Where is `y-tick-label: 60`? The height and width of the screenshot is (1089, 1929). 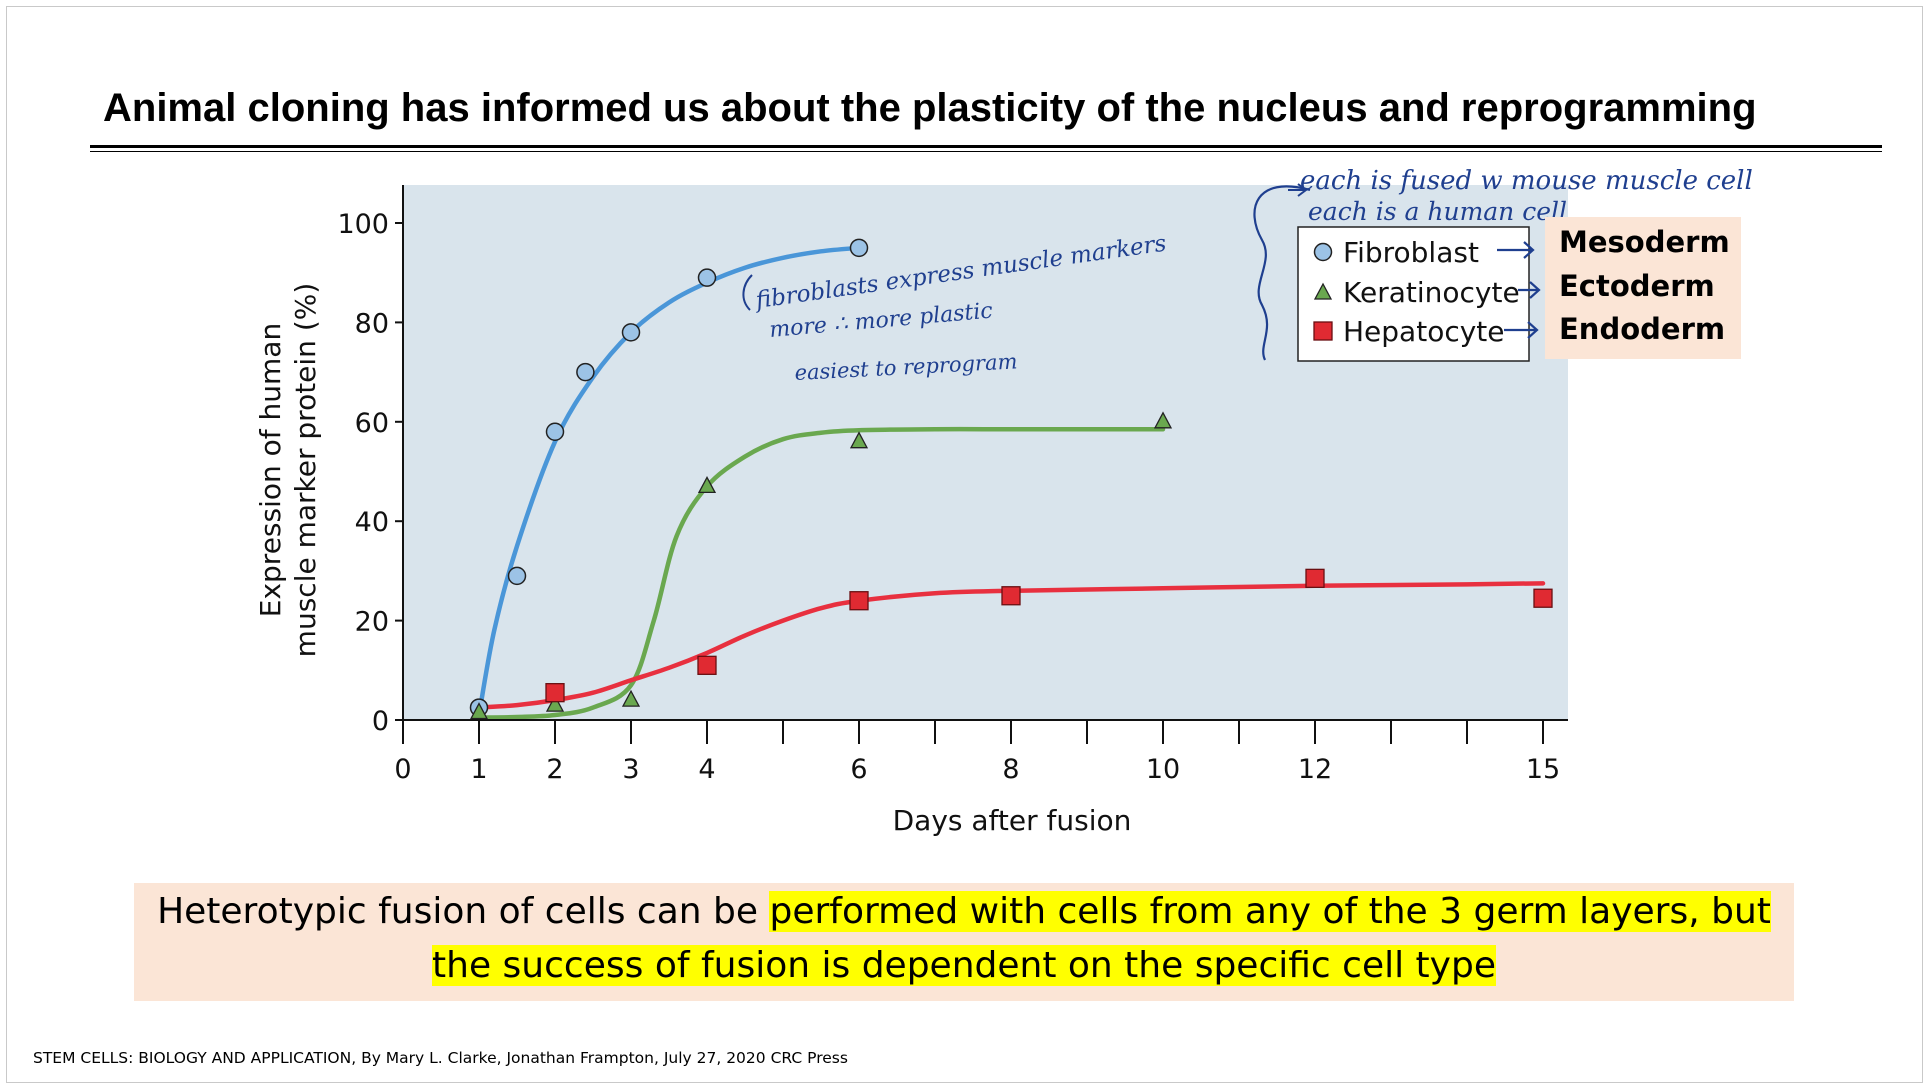 y-tick-label: 60 is located at coordinates (372, 423).